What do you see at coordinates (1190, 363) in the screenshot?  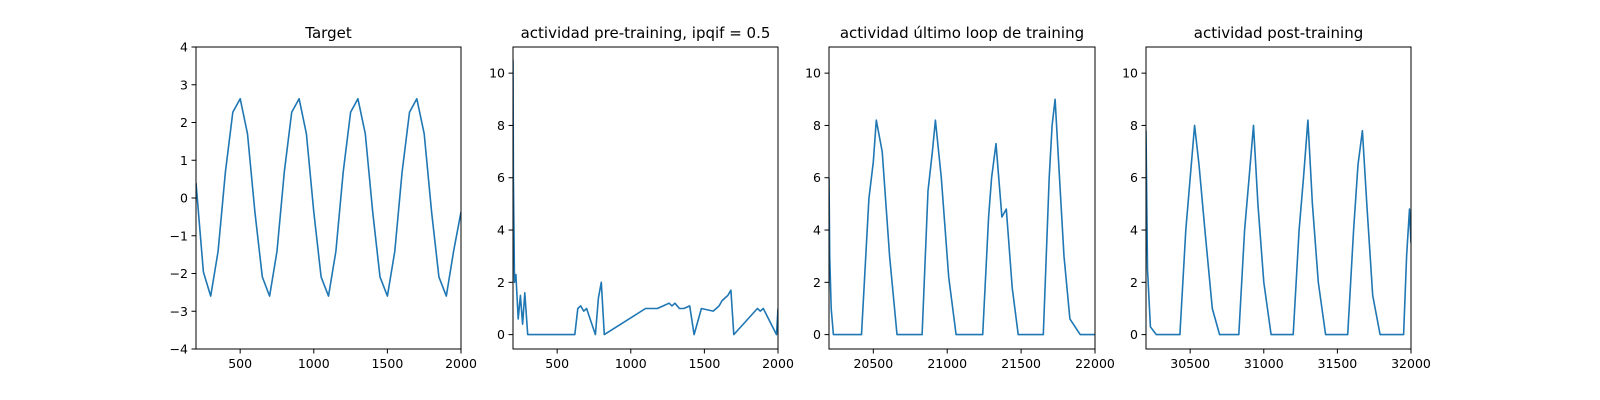 I see `x-tick-label: 30500` at bounding box center [1190, 363].